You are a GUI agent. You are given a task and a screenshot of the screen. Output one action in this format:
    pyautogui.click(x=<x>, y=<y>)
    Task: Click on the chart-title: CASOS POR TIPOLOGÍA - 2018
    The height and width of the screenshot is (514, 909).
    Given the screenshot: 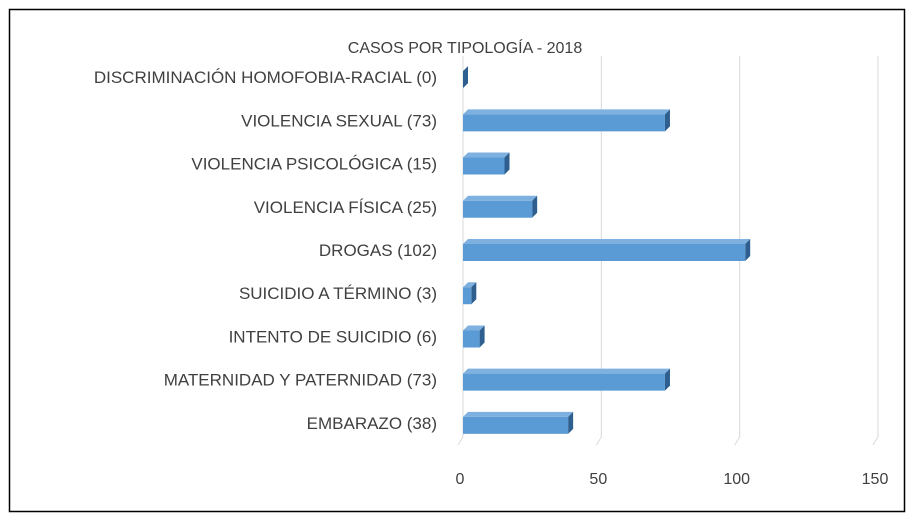 What is the action you would take?
    pyautogui.click(x=465, y=47)
    